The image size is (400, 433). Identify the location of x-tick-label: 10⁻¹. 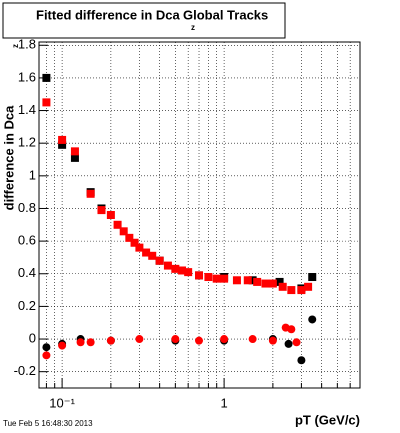
(62, 402).